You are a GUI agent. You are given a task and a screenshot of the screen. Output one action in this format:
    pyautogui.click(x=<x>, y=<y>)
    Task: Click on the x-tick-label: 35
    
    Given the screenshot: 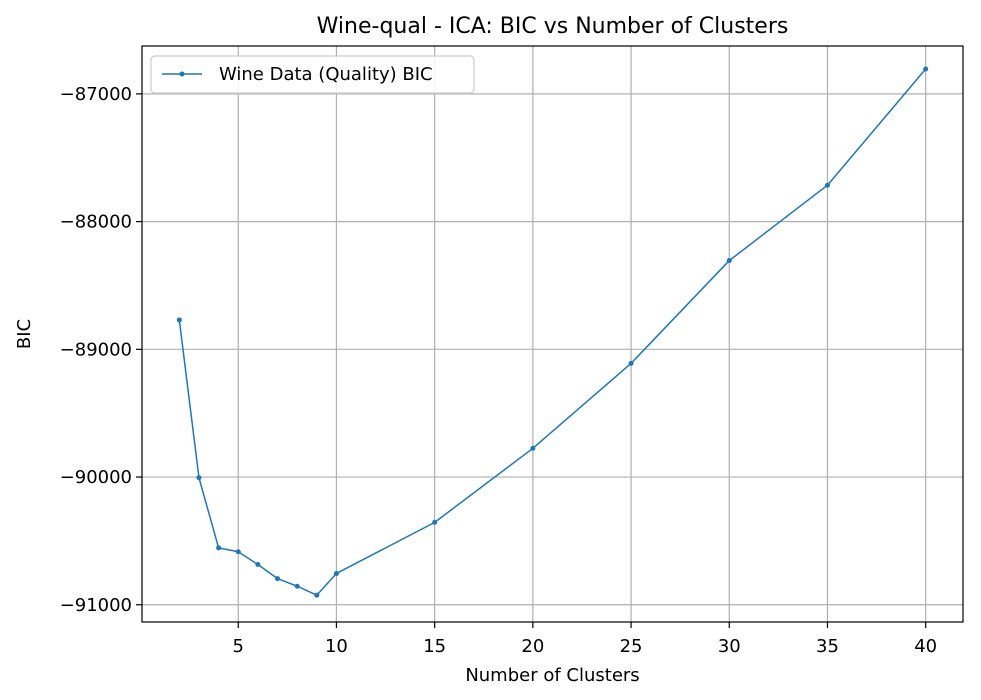 What is the action you would take?
    pyautogui.click(x=827, y=646)
    